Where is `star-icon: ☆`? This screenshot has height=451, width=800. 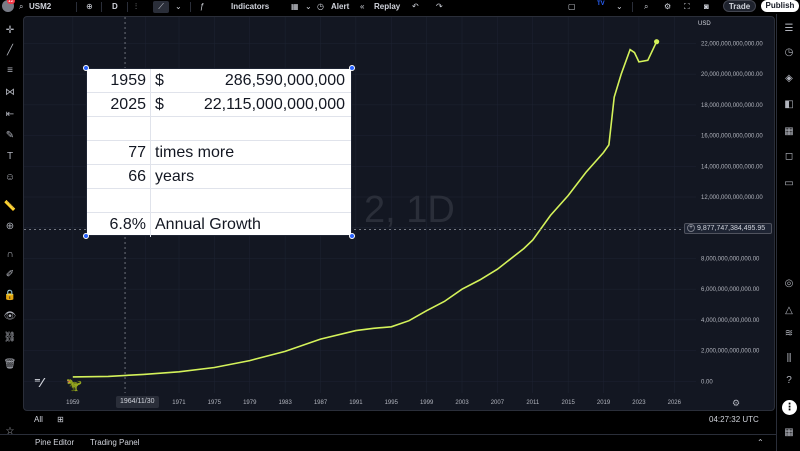
star-icon: ☆ is located at coordinates (10, 431).